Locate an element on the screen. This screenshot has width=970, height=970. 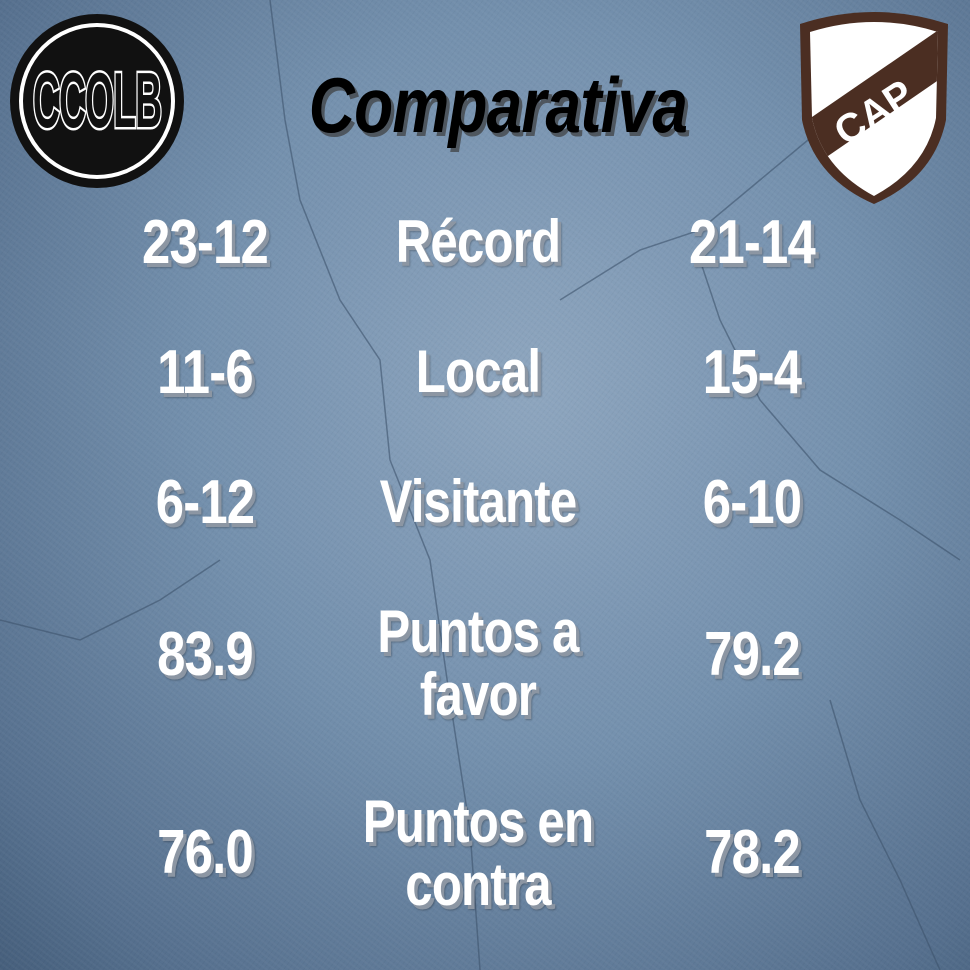
home-stat-value: 83.9 is located at coordinates (205, 654).